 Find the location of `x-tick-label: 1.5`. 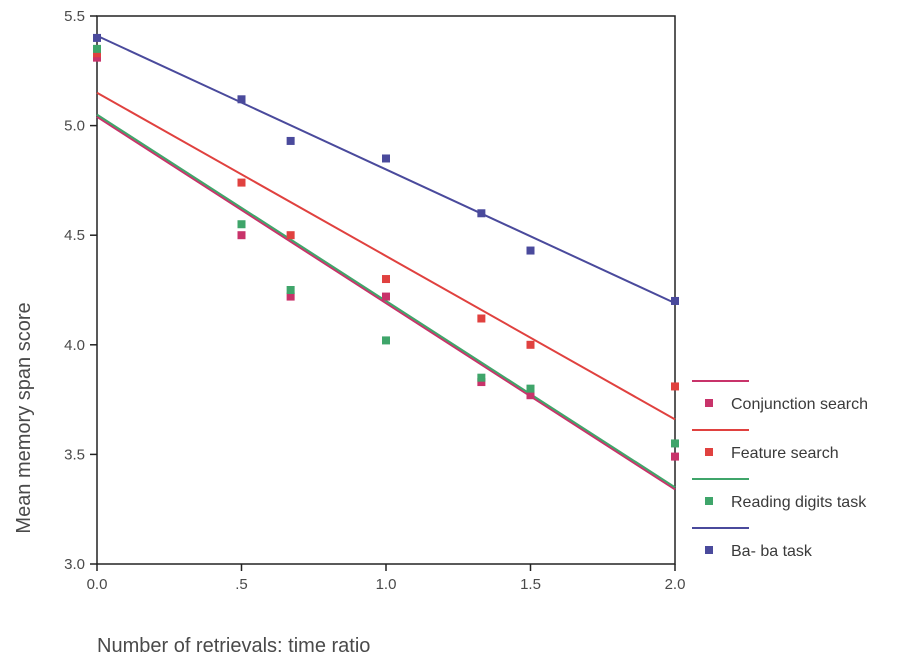

x-tick-label: 1.5 is located at coordinates (530, 584).